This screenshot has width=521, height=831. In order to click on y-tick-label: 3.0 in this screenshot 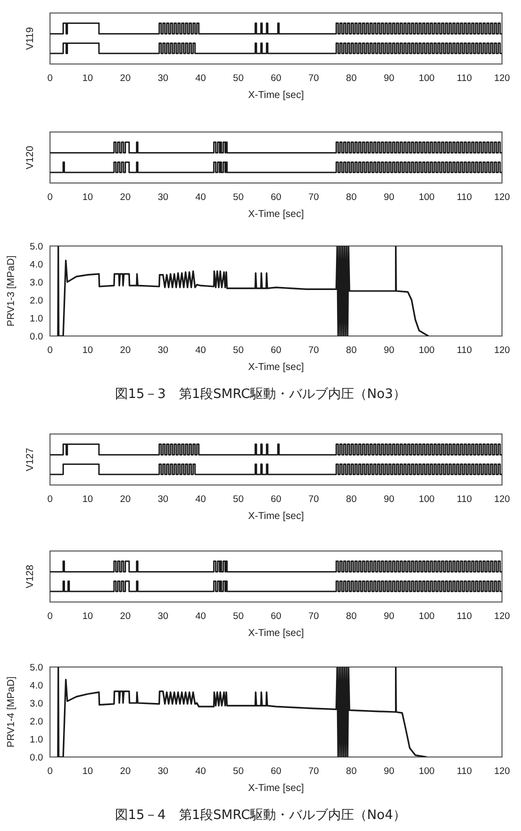, I will do `click(36, 283)`.